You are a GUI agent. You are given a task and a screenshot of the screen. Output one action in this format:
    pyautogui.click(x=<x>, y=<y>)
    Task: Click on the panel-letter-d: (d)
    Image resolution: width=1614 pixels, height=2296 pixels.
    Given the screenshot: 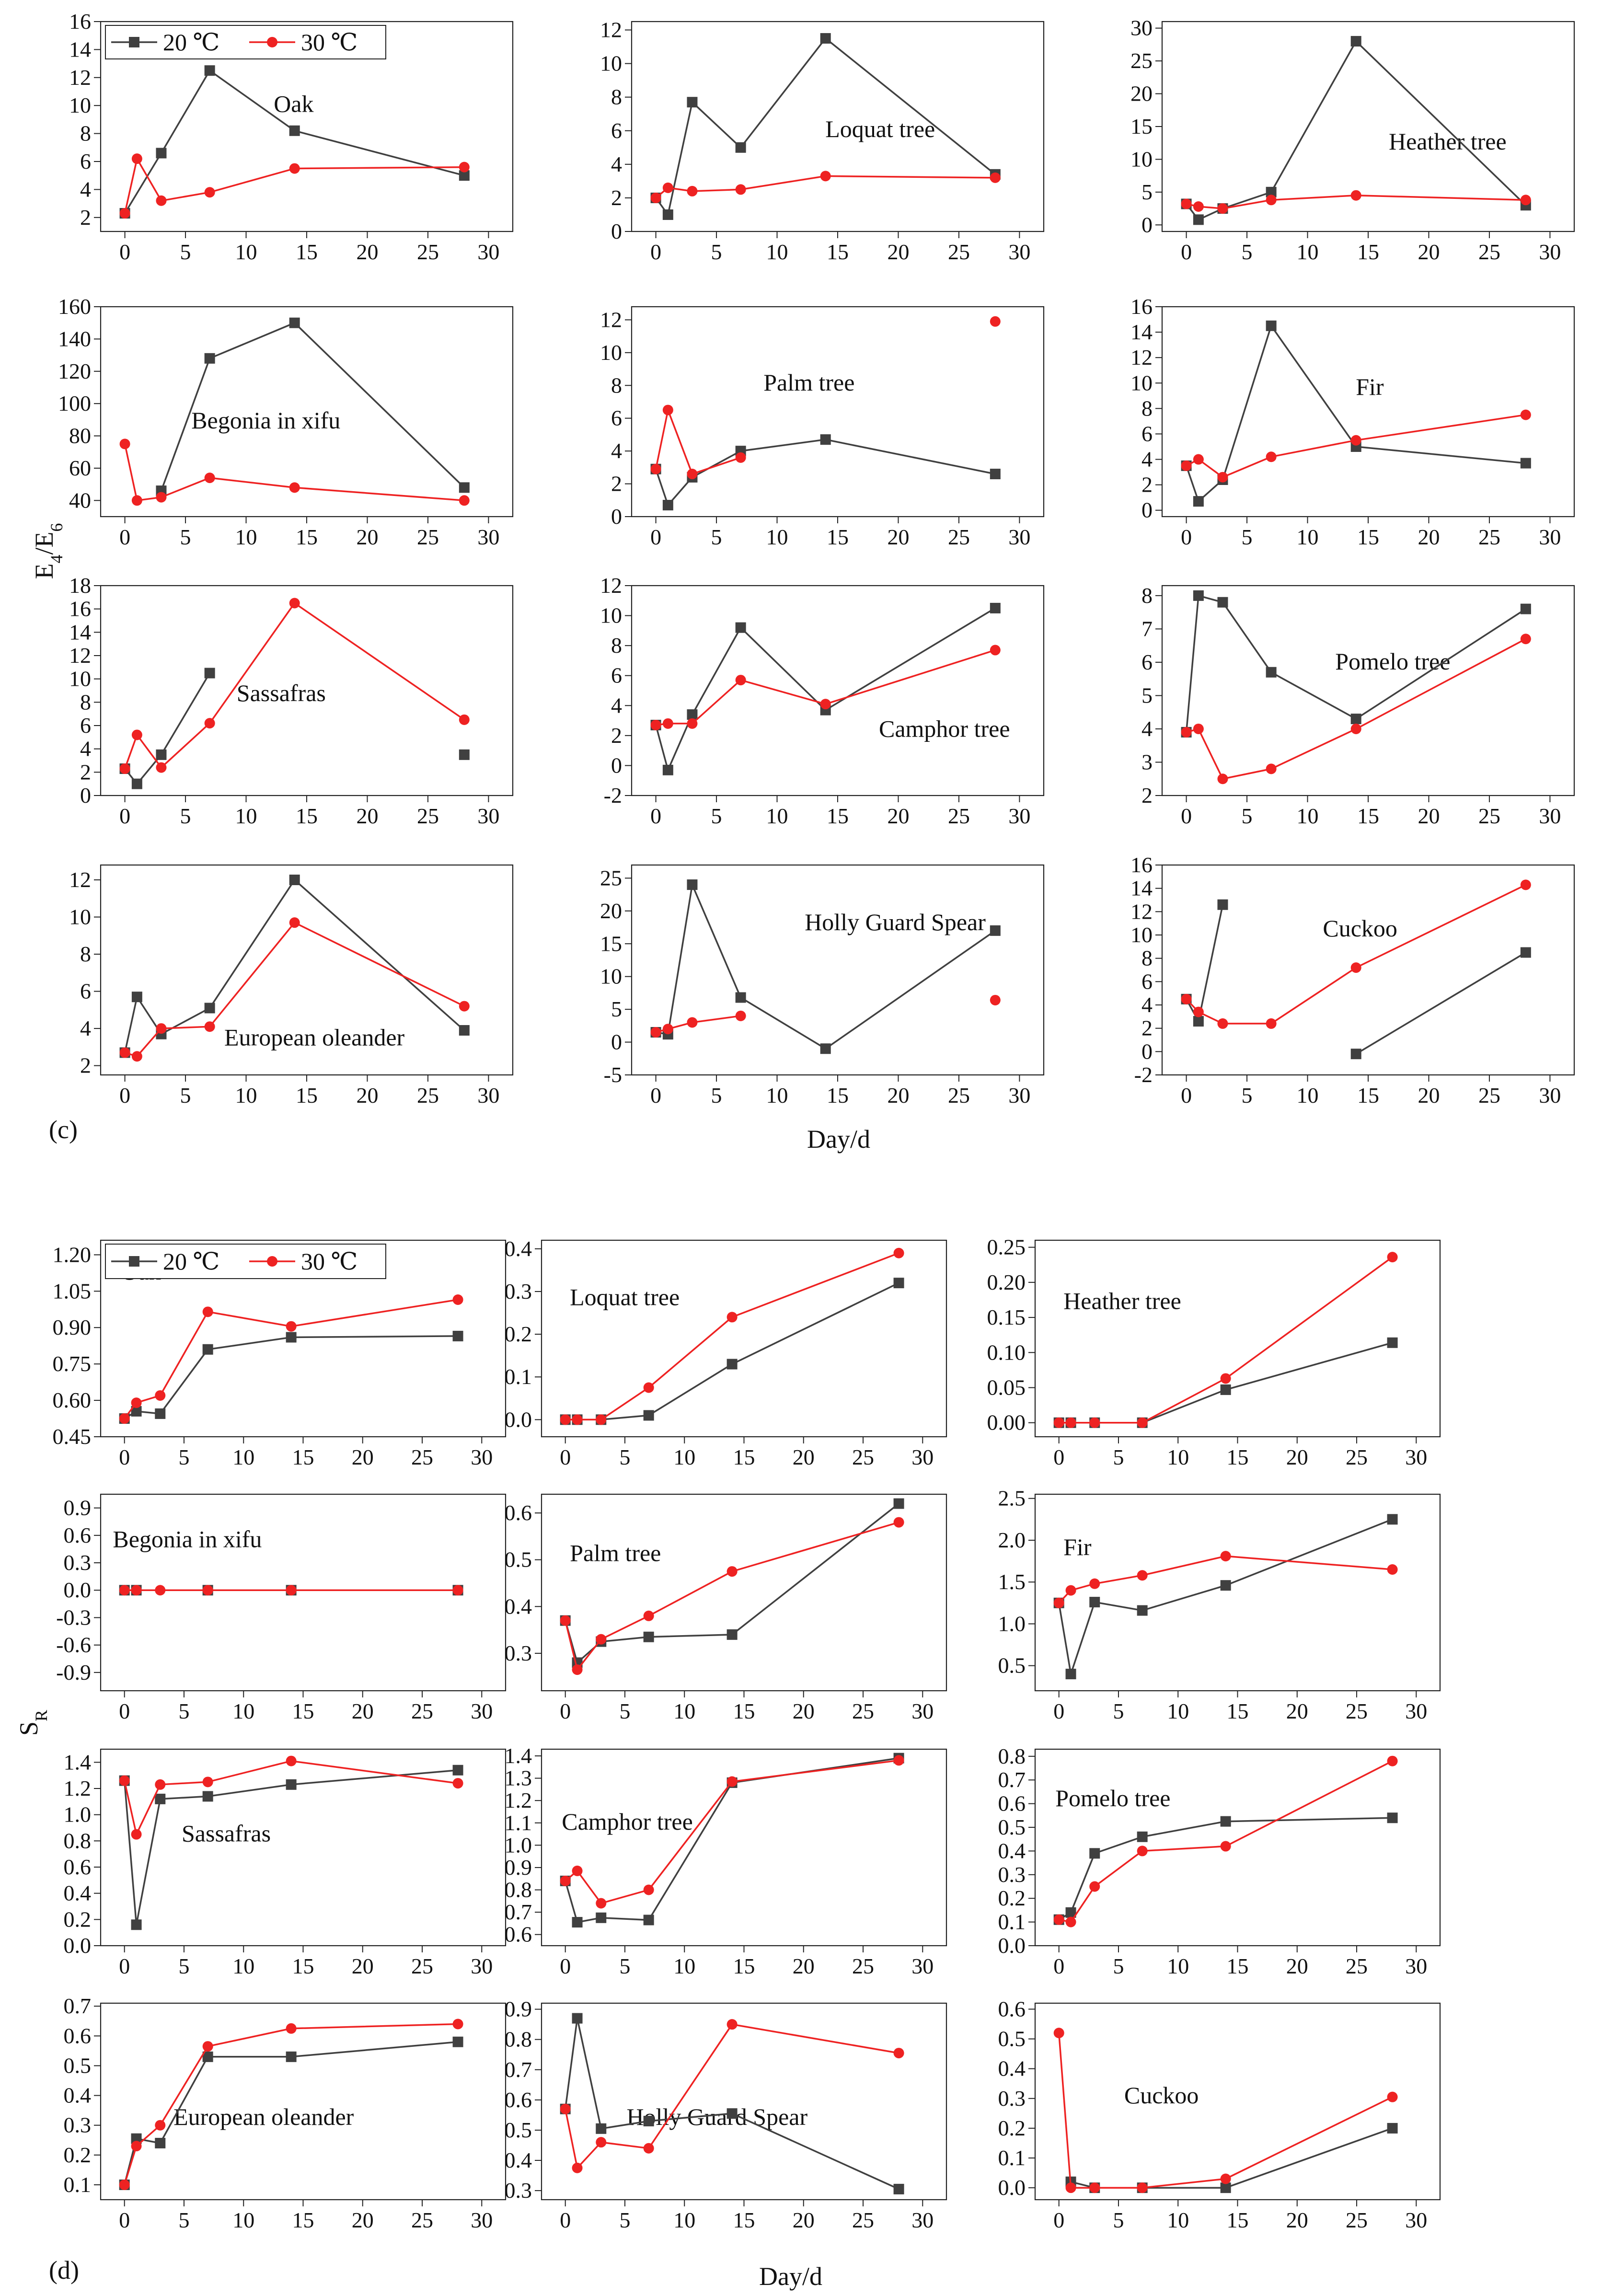 What is the action you would take?
    pyautogui.click(x=64, y=2270)
    